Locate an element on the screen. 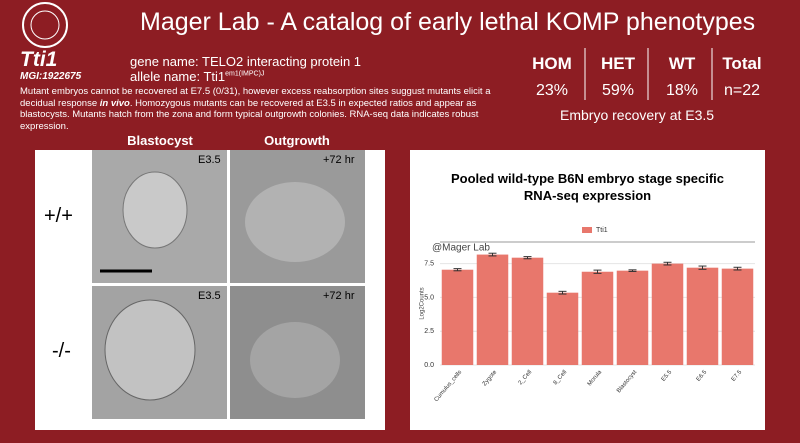  stat-value: 59% is located at coordinates (618, 90).